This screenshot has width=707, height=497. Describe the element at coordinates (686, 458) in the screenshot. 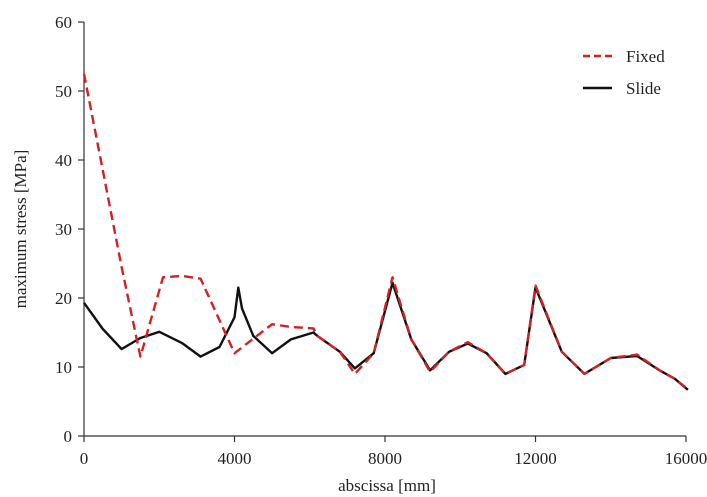

I see `x-tick-label: 16000` at that location.